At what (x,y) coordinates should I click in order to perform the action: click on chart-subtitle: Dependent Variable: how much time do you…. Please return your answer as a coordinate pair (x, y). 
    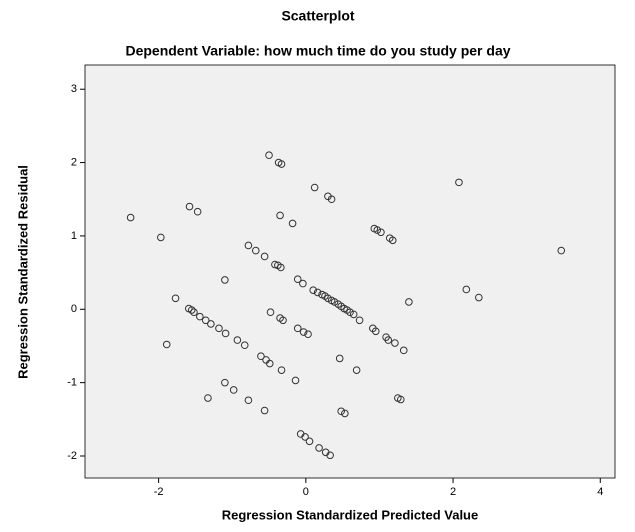
    Looking at the image, I should click on (317, 51).